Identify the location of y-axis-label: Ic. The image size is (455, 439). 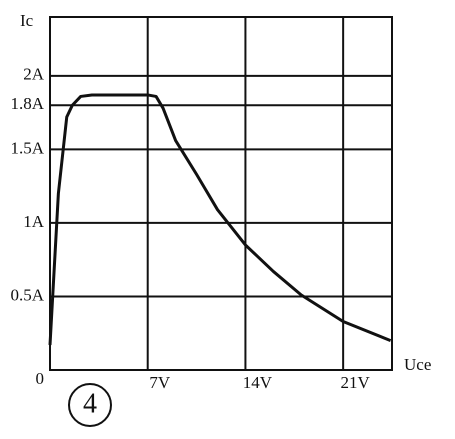
(27, 20).